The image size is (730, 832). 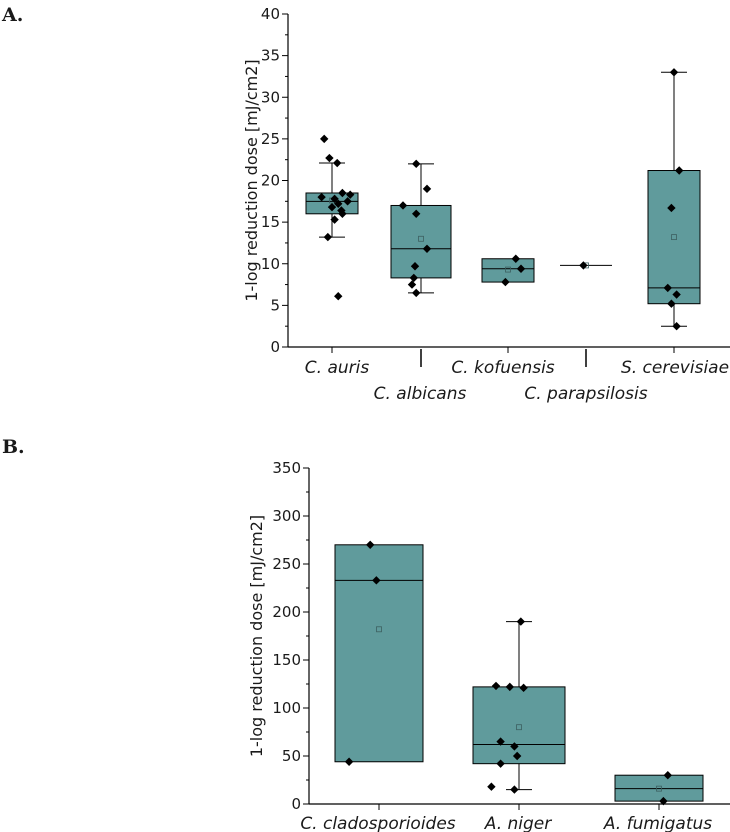 What do you see at coordinates (270, 264) in the screenshot?
I see `y-tick-label: 10` at bounding box center [270, 264].